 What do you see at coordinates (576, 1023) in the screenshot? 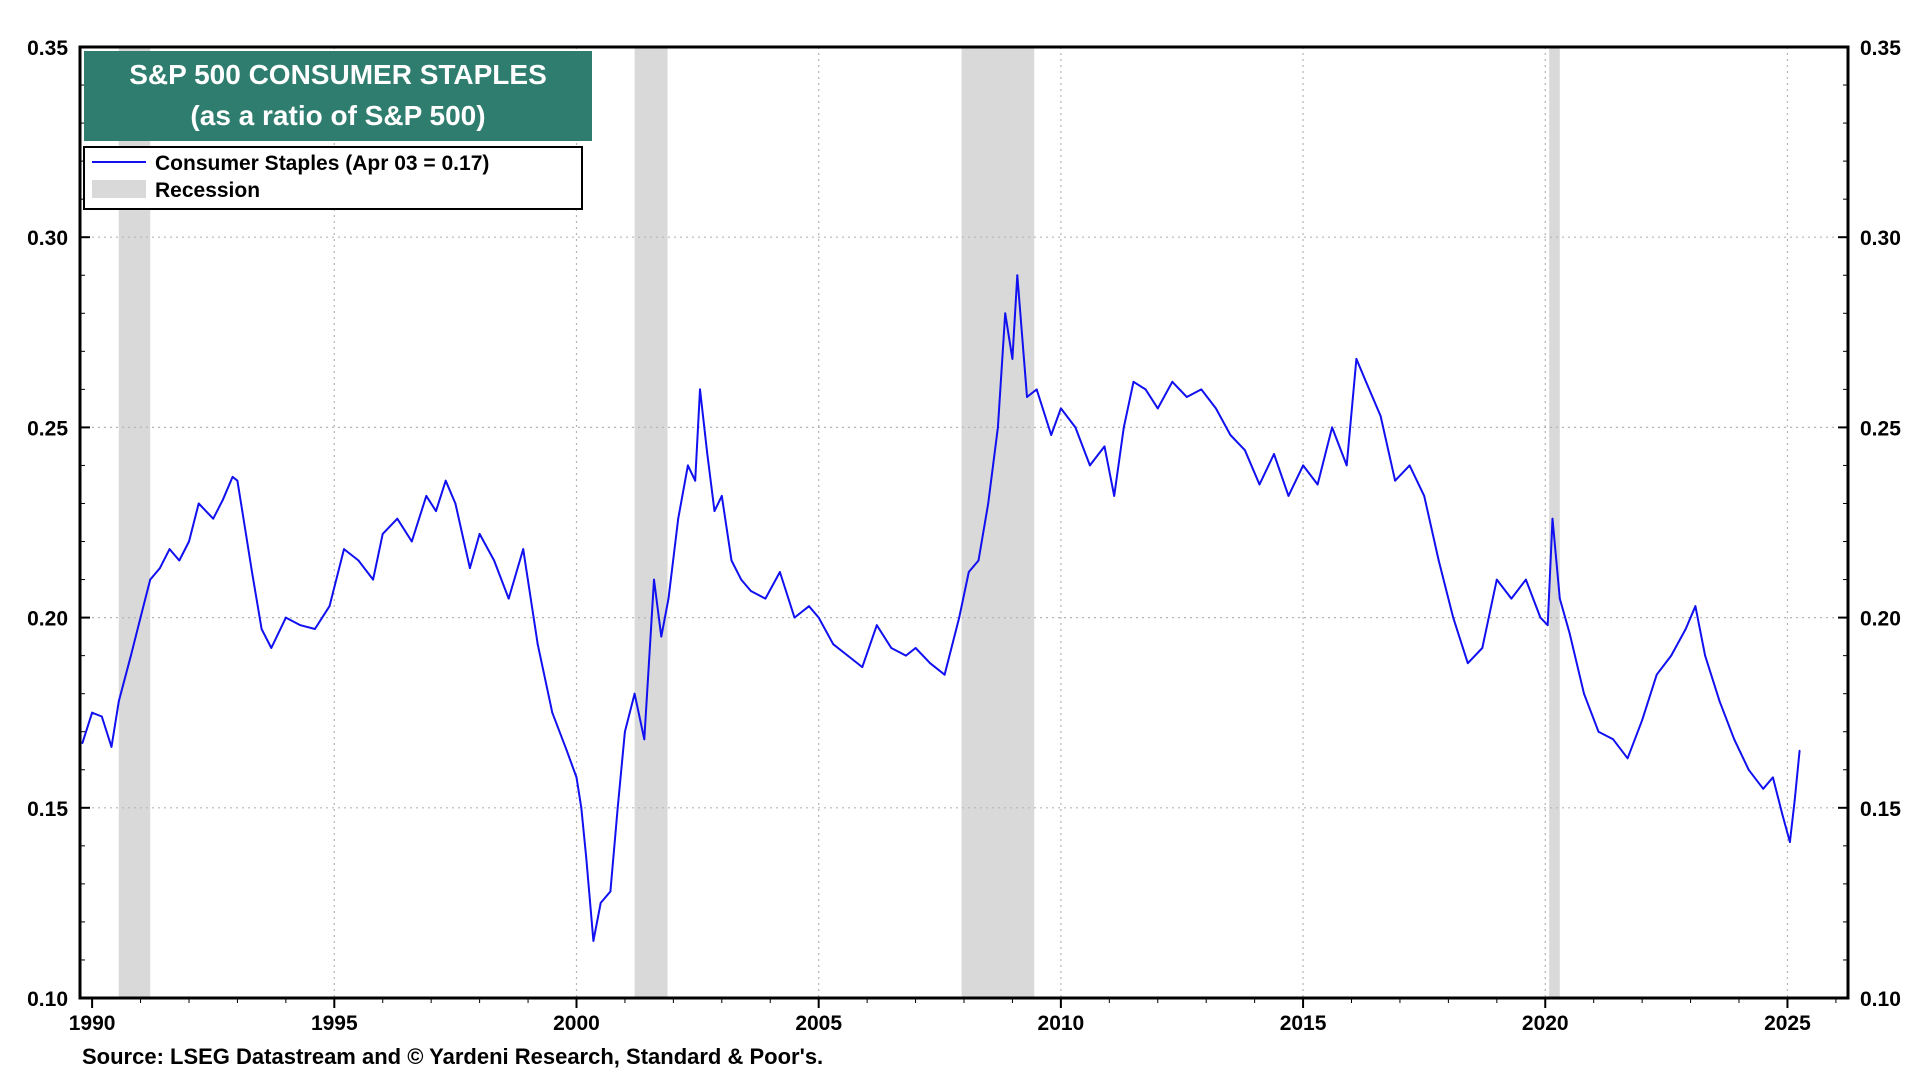
I see `x-tick-label: 2000` at bounding box center [576, 1023].